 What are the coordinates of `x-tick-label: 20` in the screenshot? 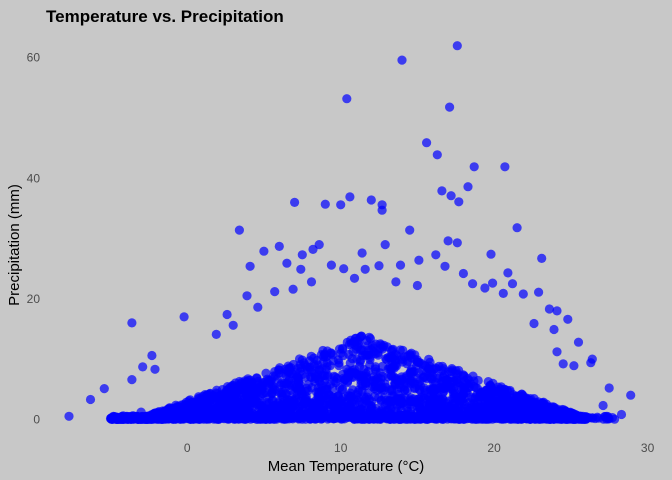 It's located at (494, 448).